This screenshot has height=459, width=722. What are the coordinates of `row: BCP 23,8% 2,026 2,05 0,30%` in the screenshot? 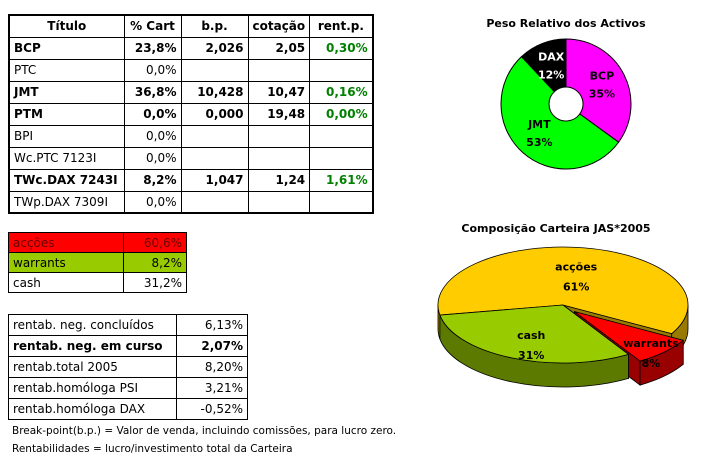 It's located at (191, 48).